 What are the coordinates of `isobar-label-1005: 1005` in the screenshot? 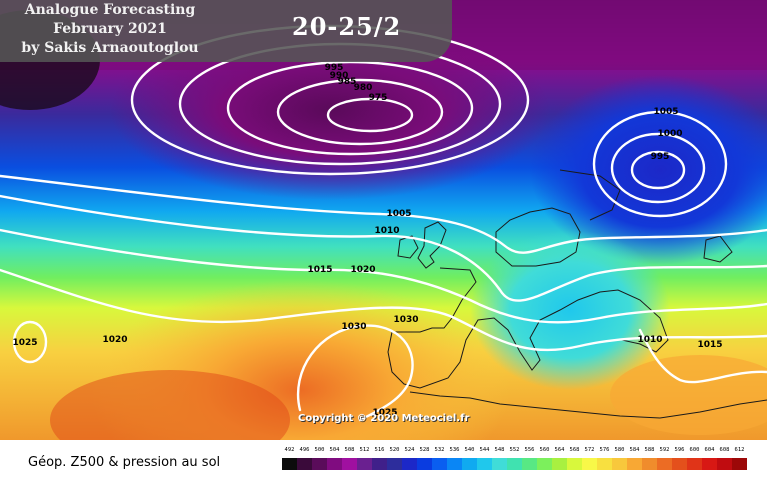 It's located at (398, 214).